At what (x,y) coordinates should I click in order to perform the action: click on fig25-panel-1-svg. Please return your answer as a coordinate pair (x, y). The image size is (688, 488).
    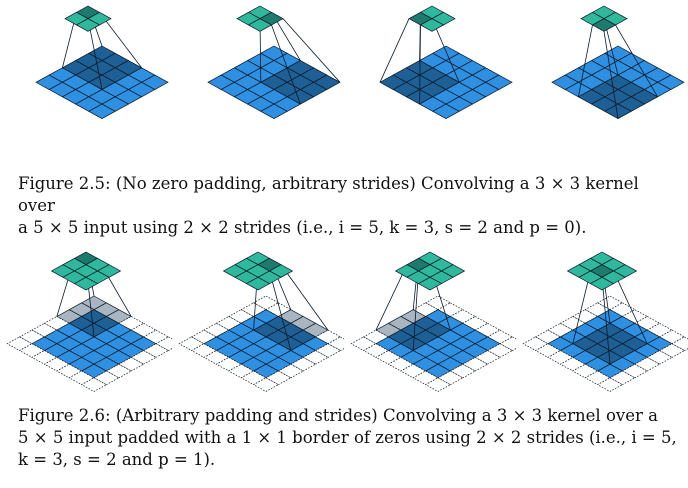
    Looking at the image, I should click on (102, 62).